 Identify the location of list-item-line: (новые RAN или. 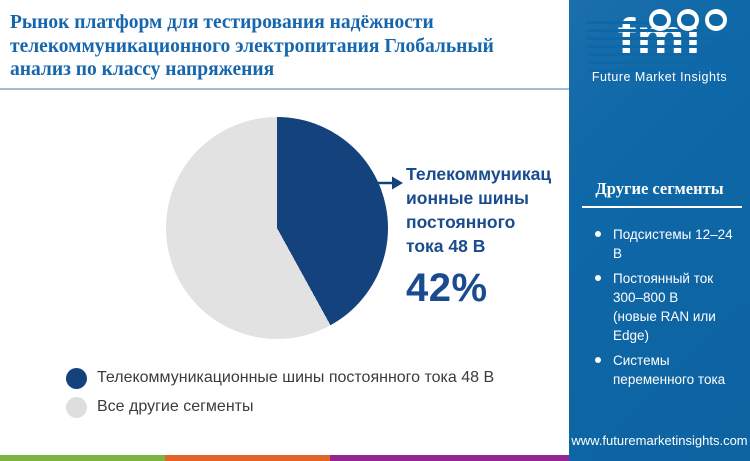
(664, 316).